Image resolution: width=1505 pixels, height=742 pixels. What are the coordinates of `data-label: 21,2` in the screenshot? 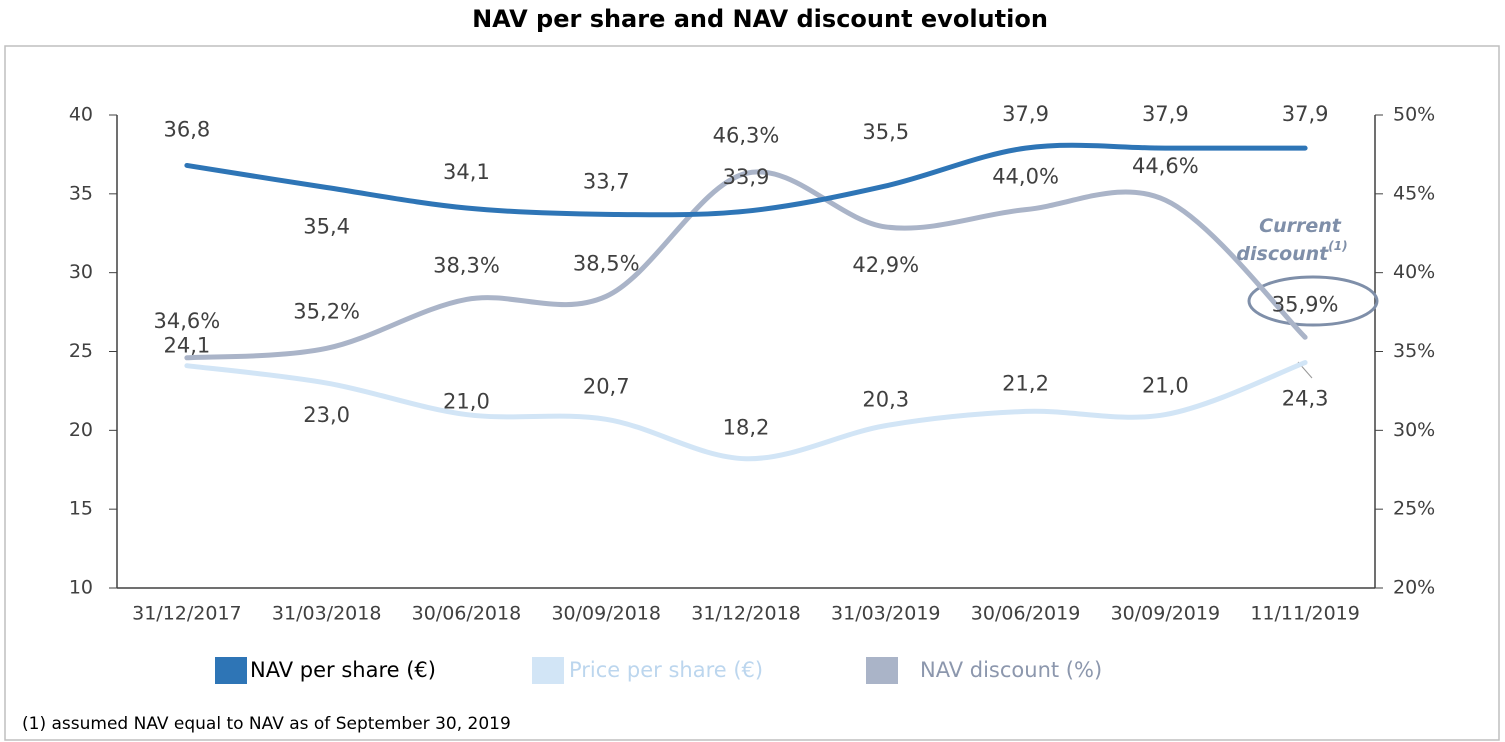 It's located at (1025, 383).